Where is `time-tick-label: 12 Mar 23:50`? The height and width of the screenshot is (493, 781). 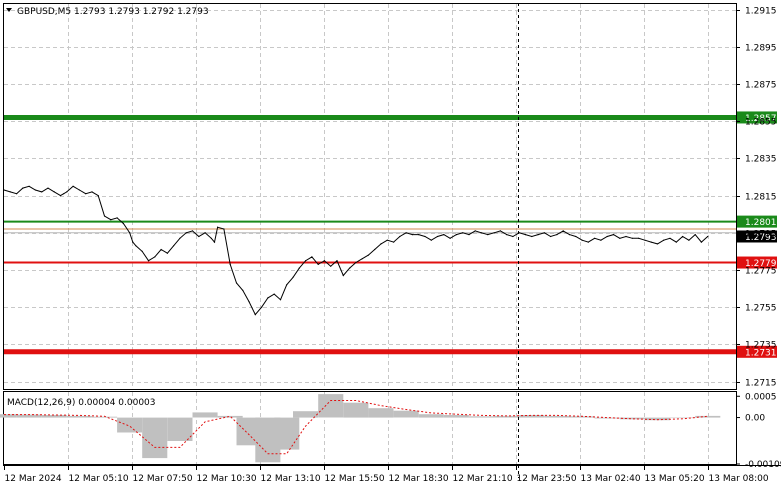 time-tick-label: 12 Mar 23:50 is located at coordinates (547, 479).